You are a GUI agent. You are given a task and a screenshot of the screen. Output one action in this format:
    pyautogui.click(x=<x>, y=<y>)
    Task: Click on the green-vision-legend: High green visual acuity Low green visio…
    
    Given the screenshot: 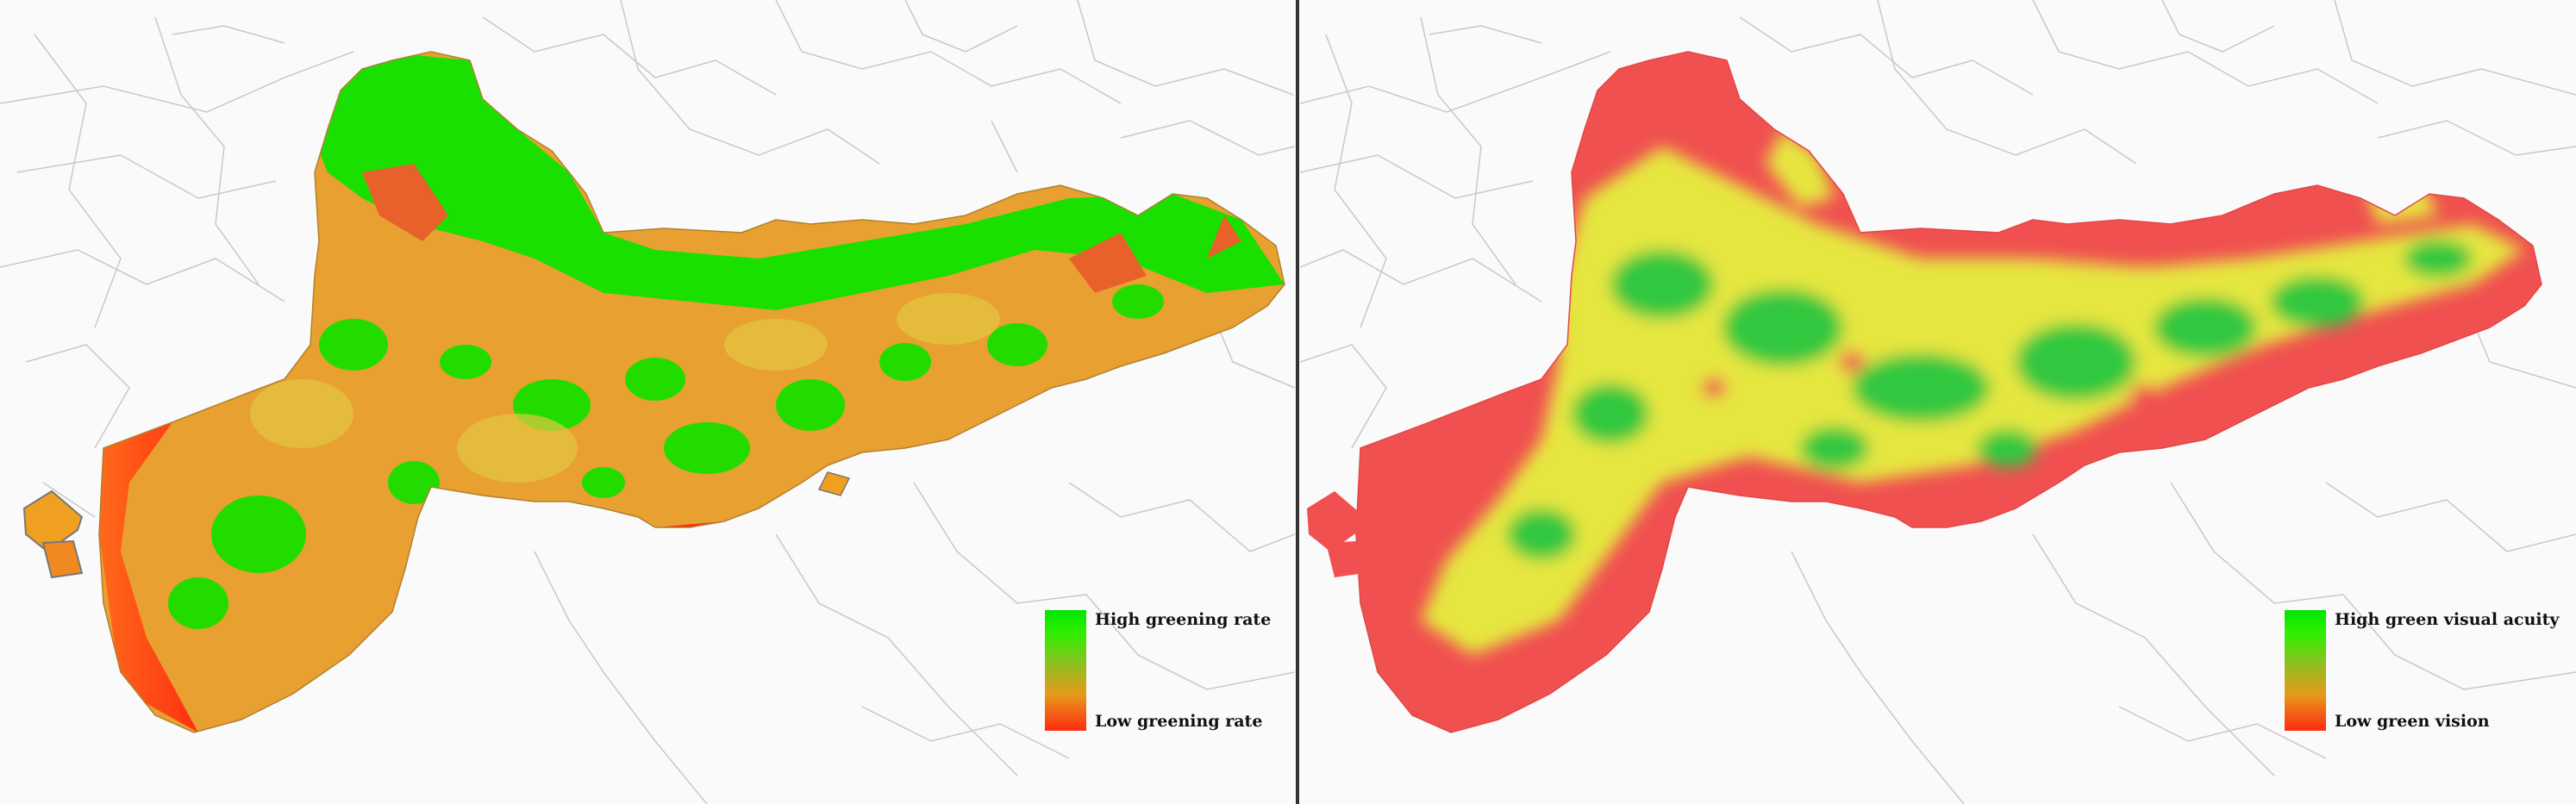 What is the action you would take?
    pyautogui.click(x=2422, y=670)
    